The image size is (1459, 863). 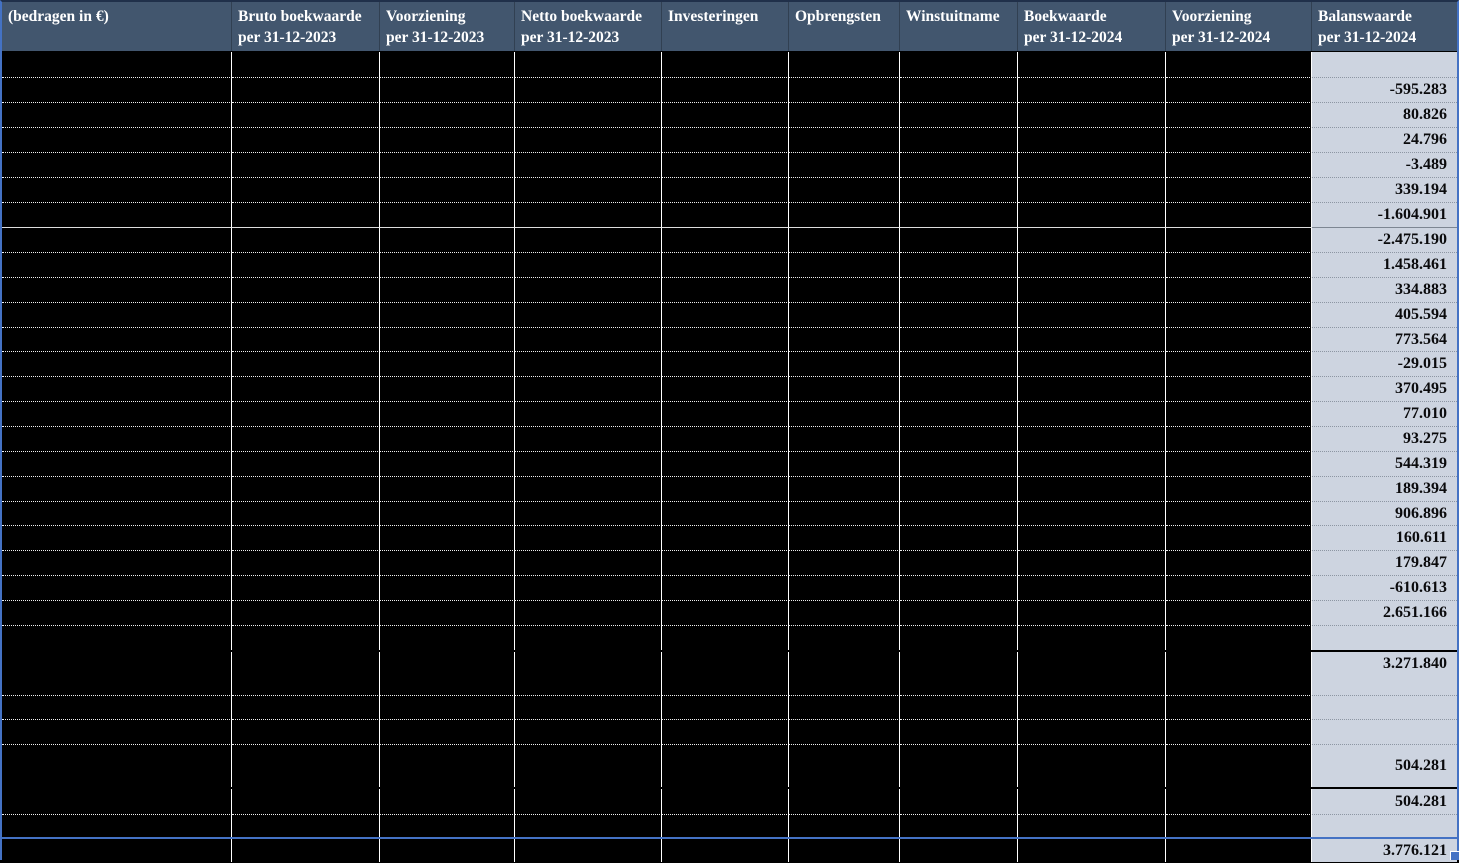 What do you see at coordinates (1384, 463) in the screenshot?
I see `balanswaarde-cell: 544.319` at bounding box center [1384, 463].